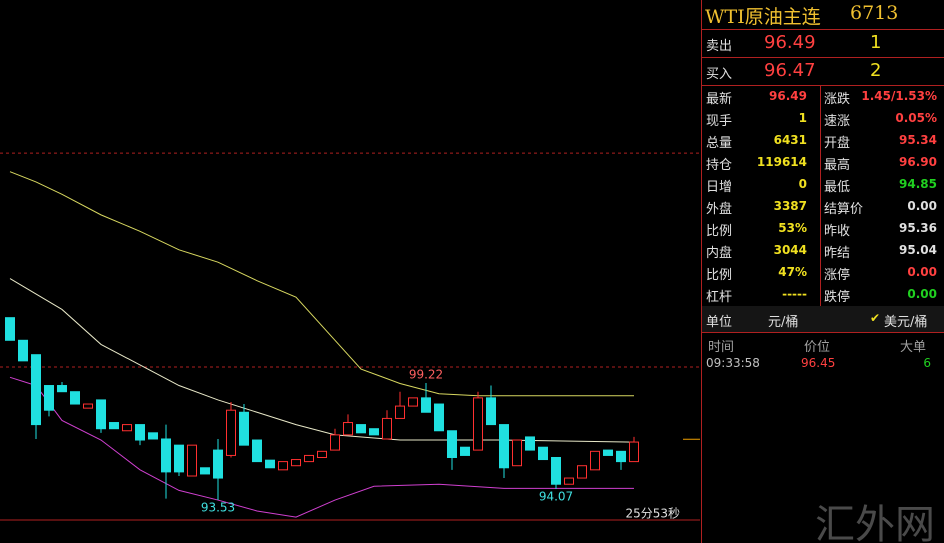  What do you see at coordinates (817, 347) in the screenshot?
I see `header-cell: 价位` at bounding box center [817, 347].